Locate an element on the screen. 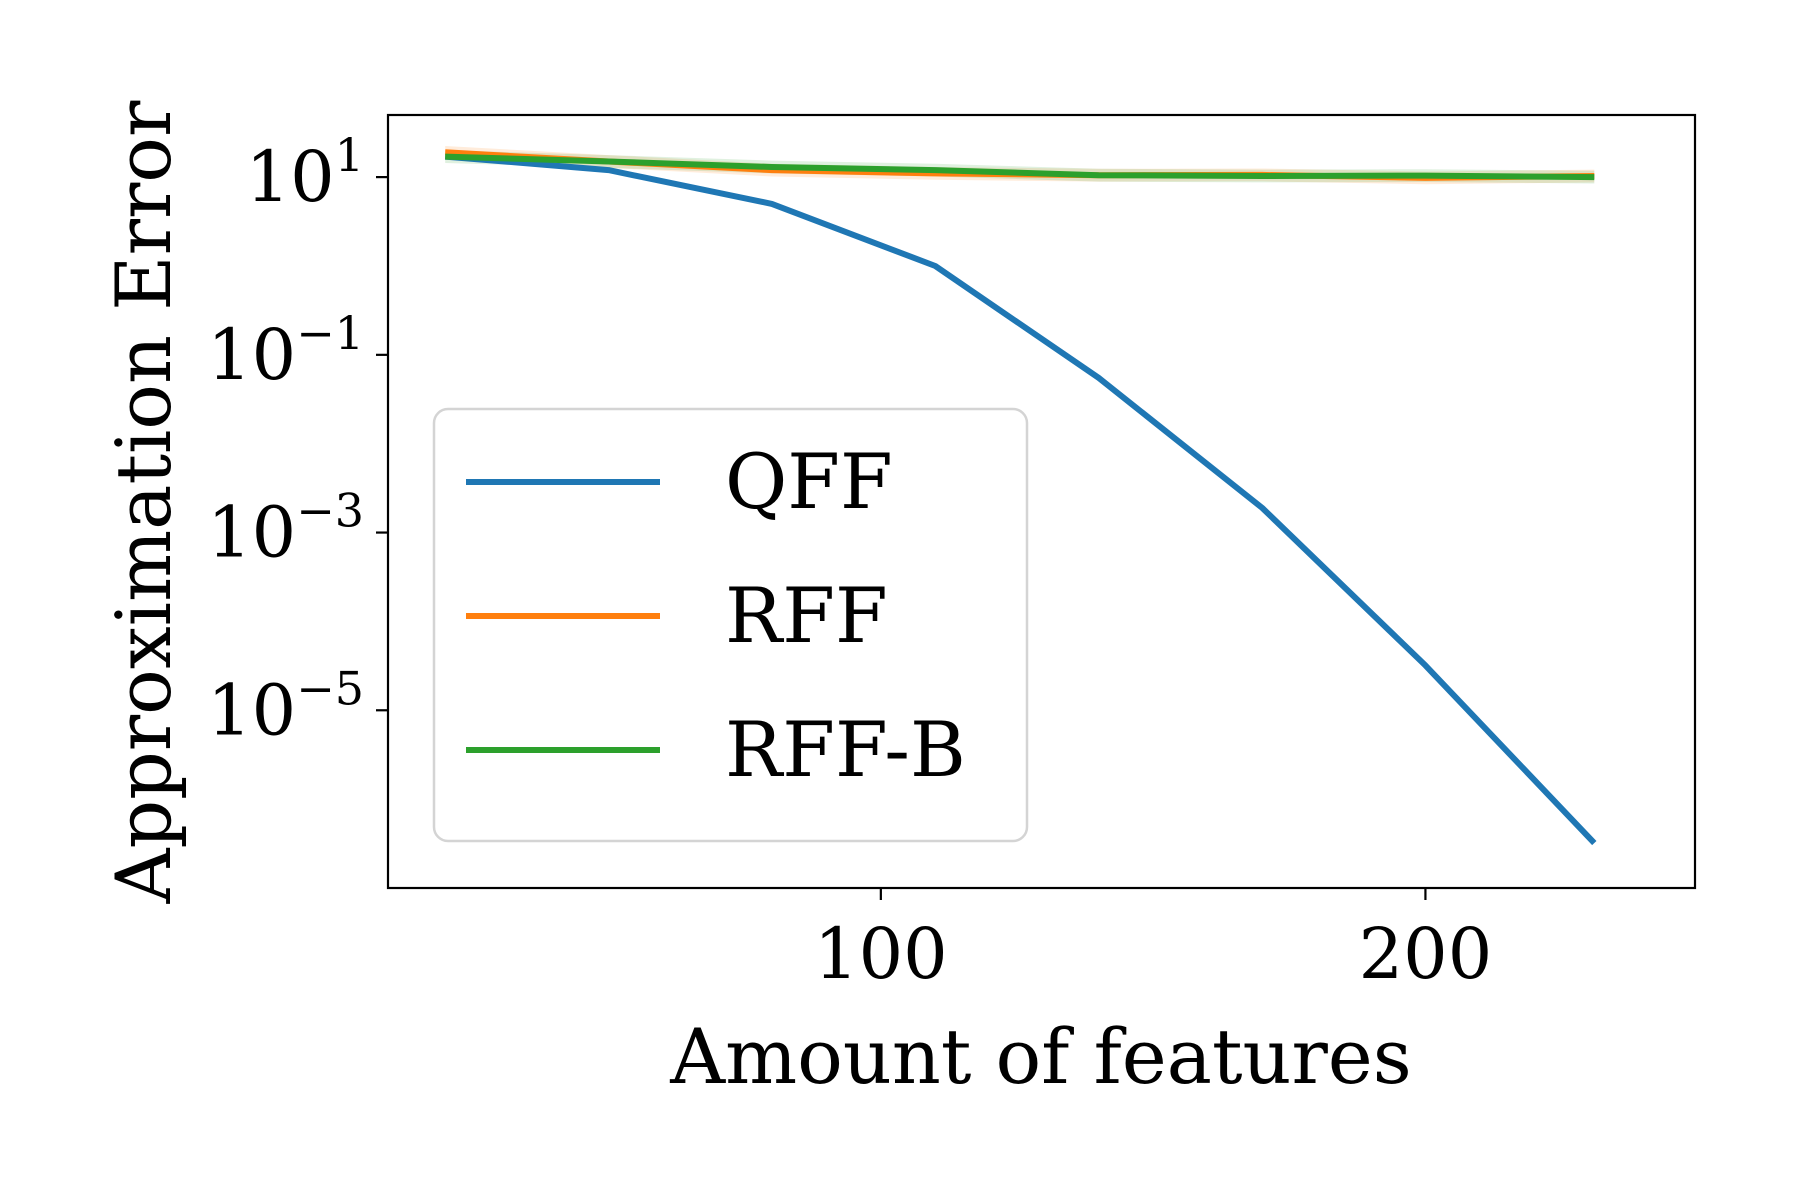 This screenshot has height=1200, width=1800. x-tick-label: 100 is located at coordinates (881, 954).